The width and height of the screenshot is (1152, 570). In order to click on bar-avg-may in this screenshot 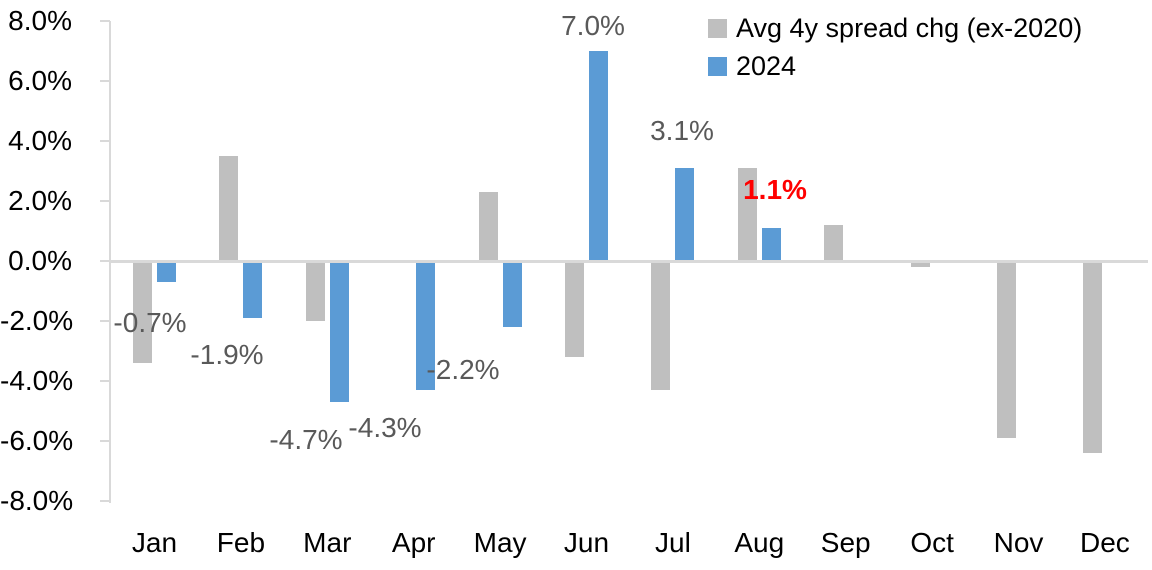, I will do `click(488, 226)`.